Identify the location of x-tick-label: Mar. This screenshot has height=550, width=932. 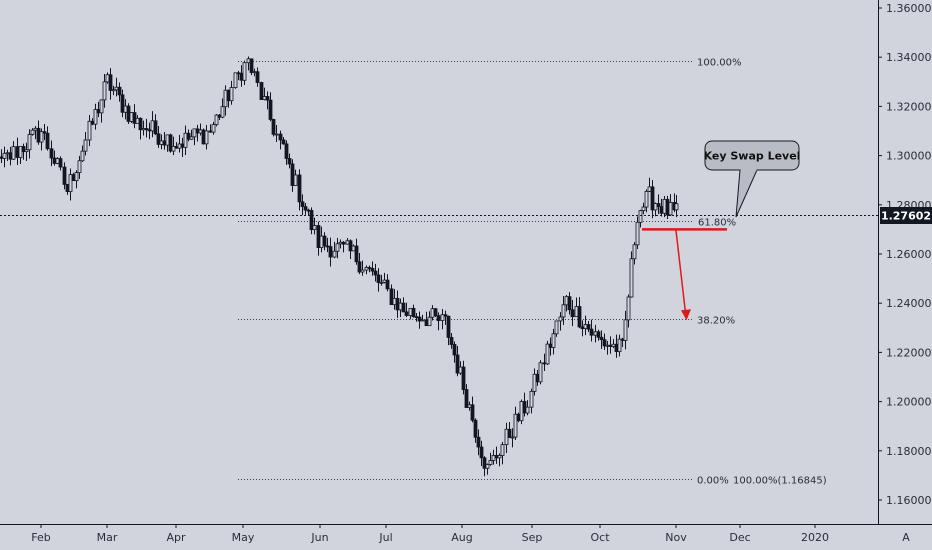
(107, 537).